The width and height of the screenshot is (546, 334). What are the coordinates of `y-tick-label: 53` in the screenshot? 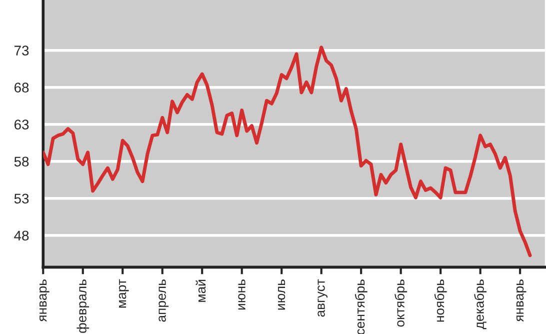 It's located at (21, 199).